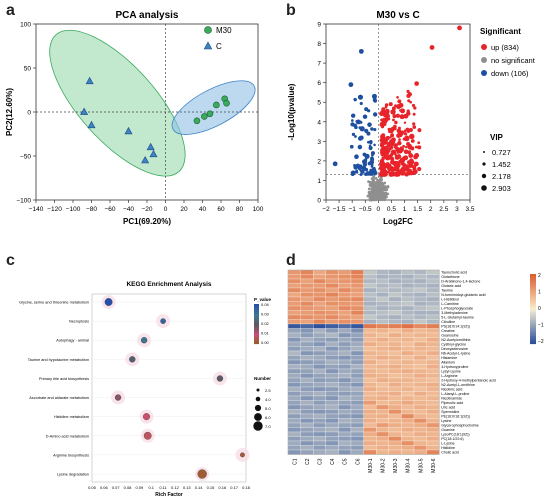 This screenshot has width=550, height=501. I want to click on panel-label-d: d, so click(291, 260).